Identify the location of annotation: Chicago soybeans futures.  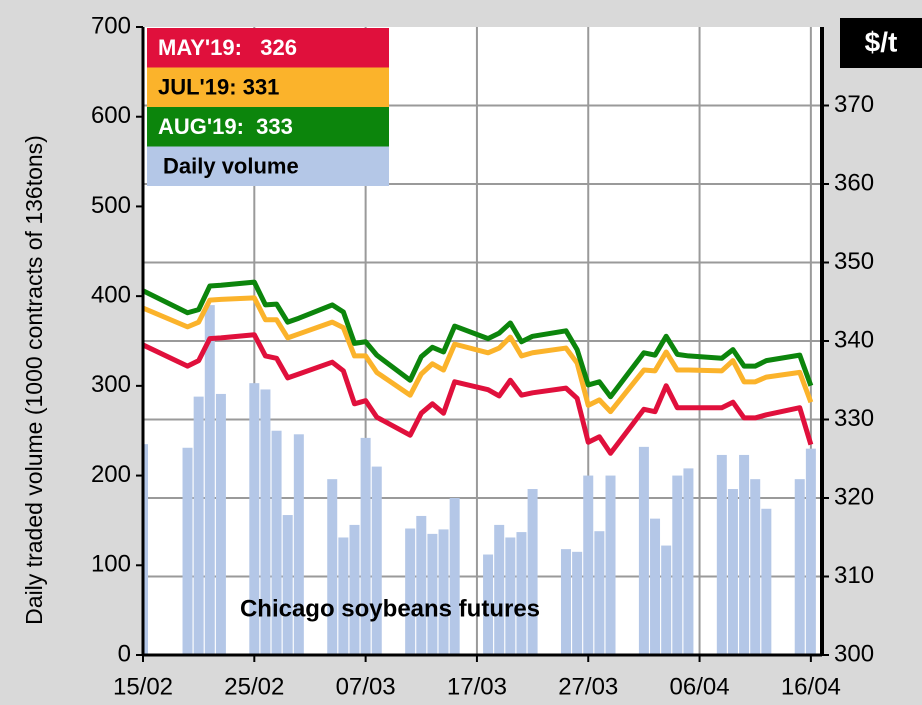
(390, 608).